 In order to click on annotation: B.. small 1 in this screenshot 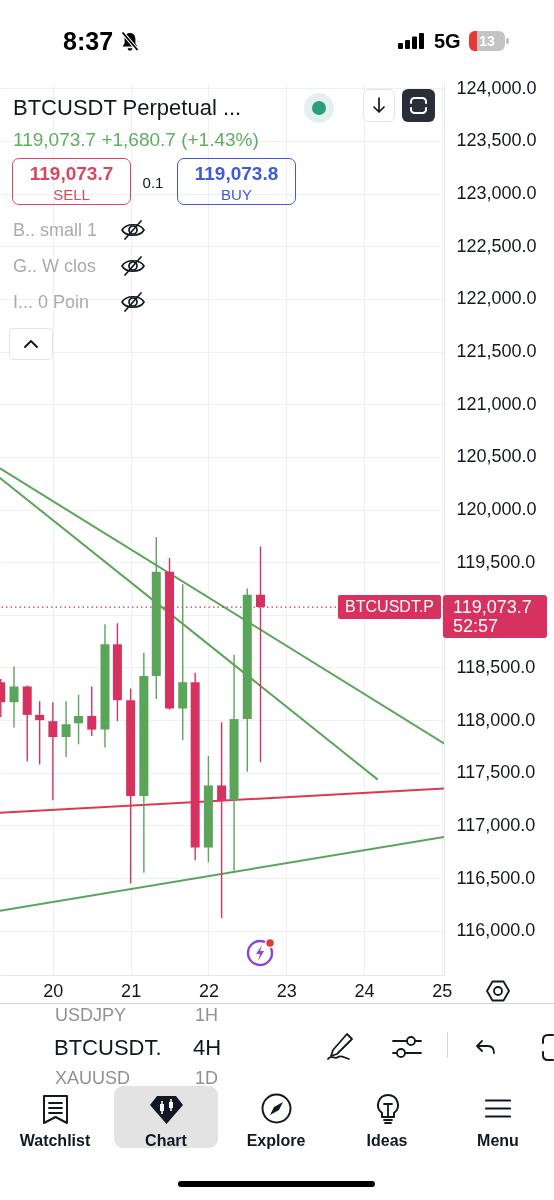, I will do `click(55, 230)`.